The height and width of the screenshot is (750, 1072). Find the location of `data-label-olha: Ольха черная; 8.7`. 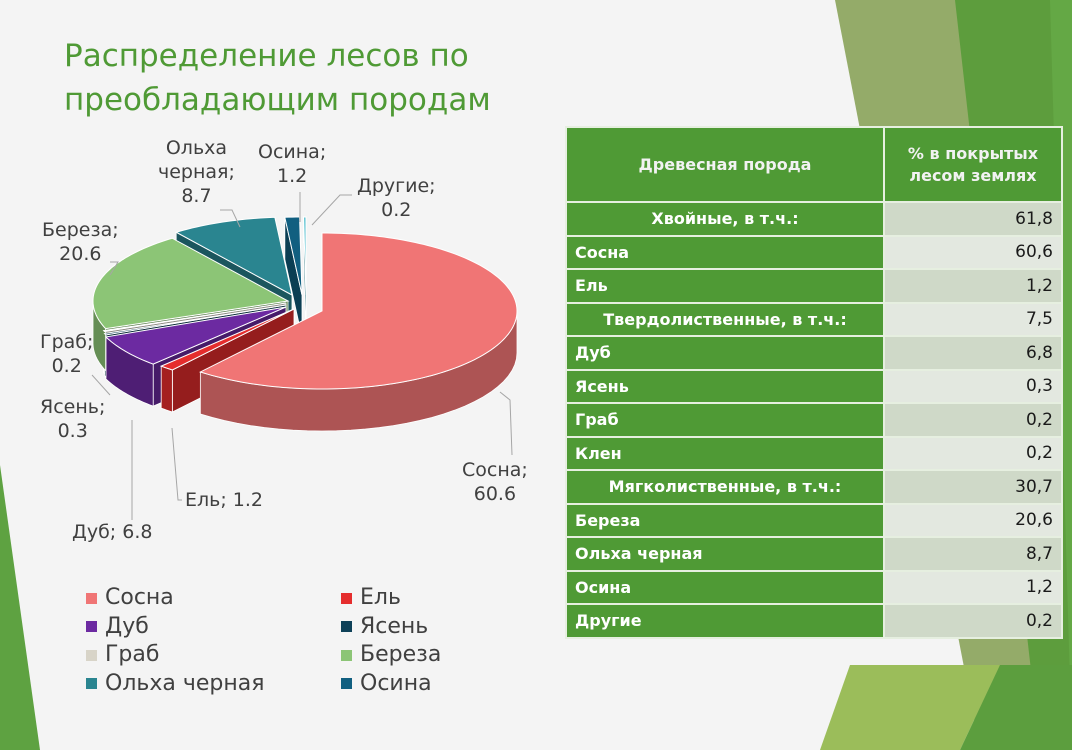

data-label-olha: Ольха черная; 8.7 is located at coordinates (196, 172).